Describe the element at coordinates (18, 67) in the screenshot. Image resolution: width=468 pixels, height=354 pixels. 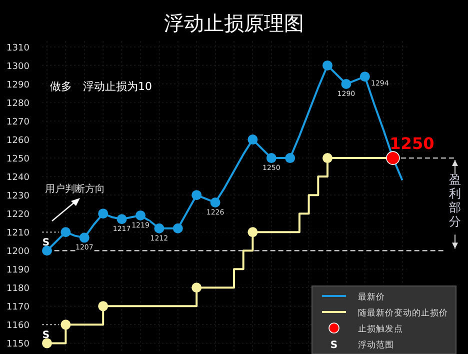
I see `y-tick-label: 1300` at that location.